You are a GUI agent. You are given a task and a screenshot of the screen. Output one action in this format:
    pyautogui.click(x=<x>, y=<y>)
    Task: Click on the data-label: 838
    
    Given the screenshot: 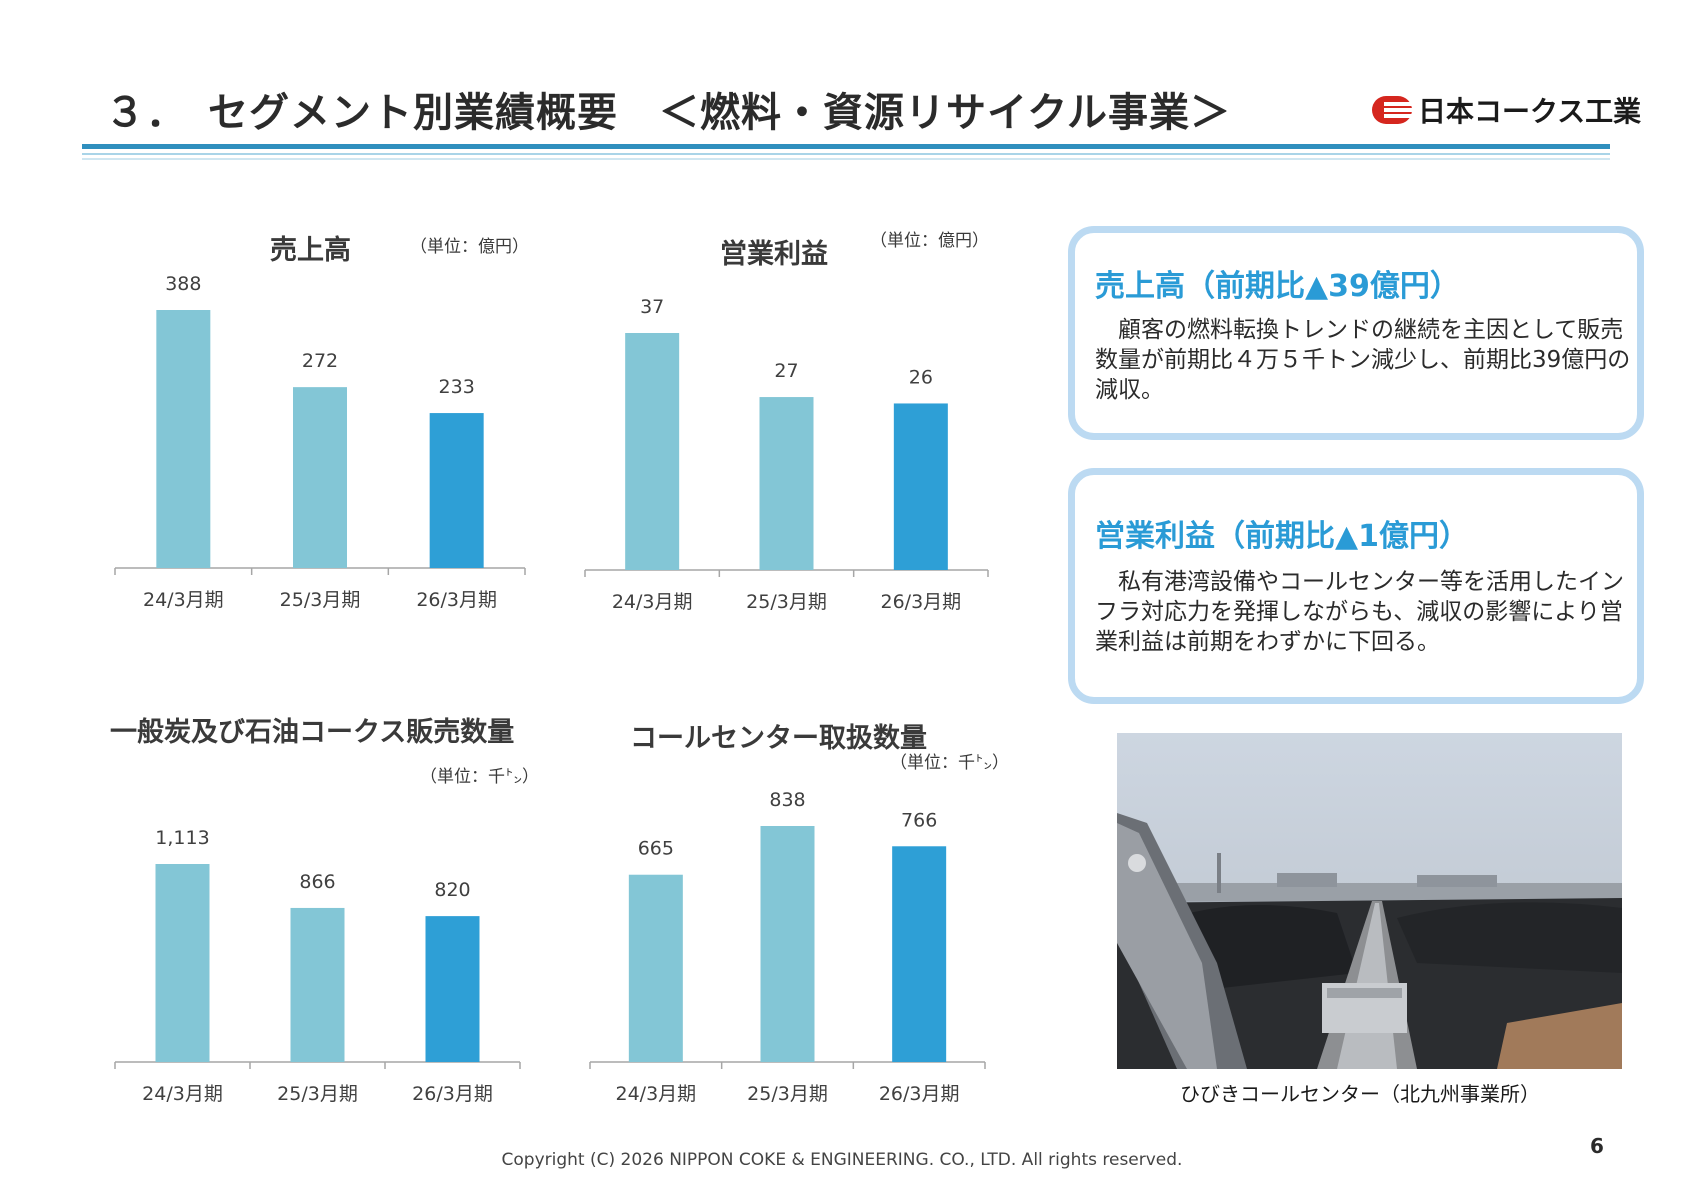 What is the action you would take?
    pyautogui.click(x=787, y=800)
    